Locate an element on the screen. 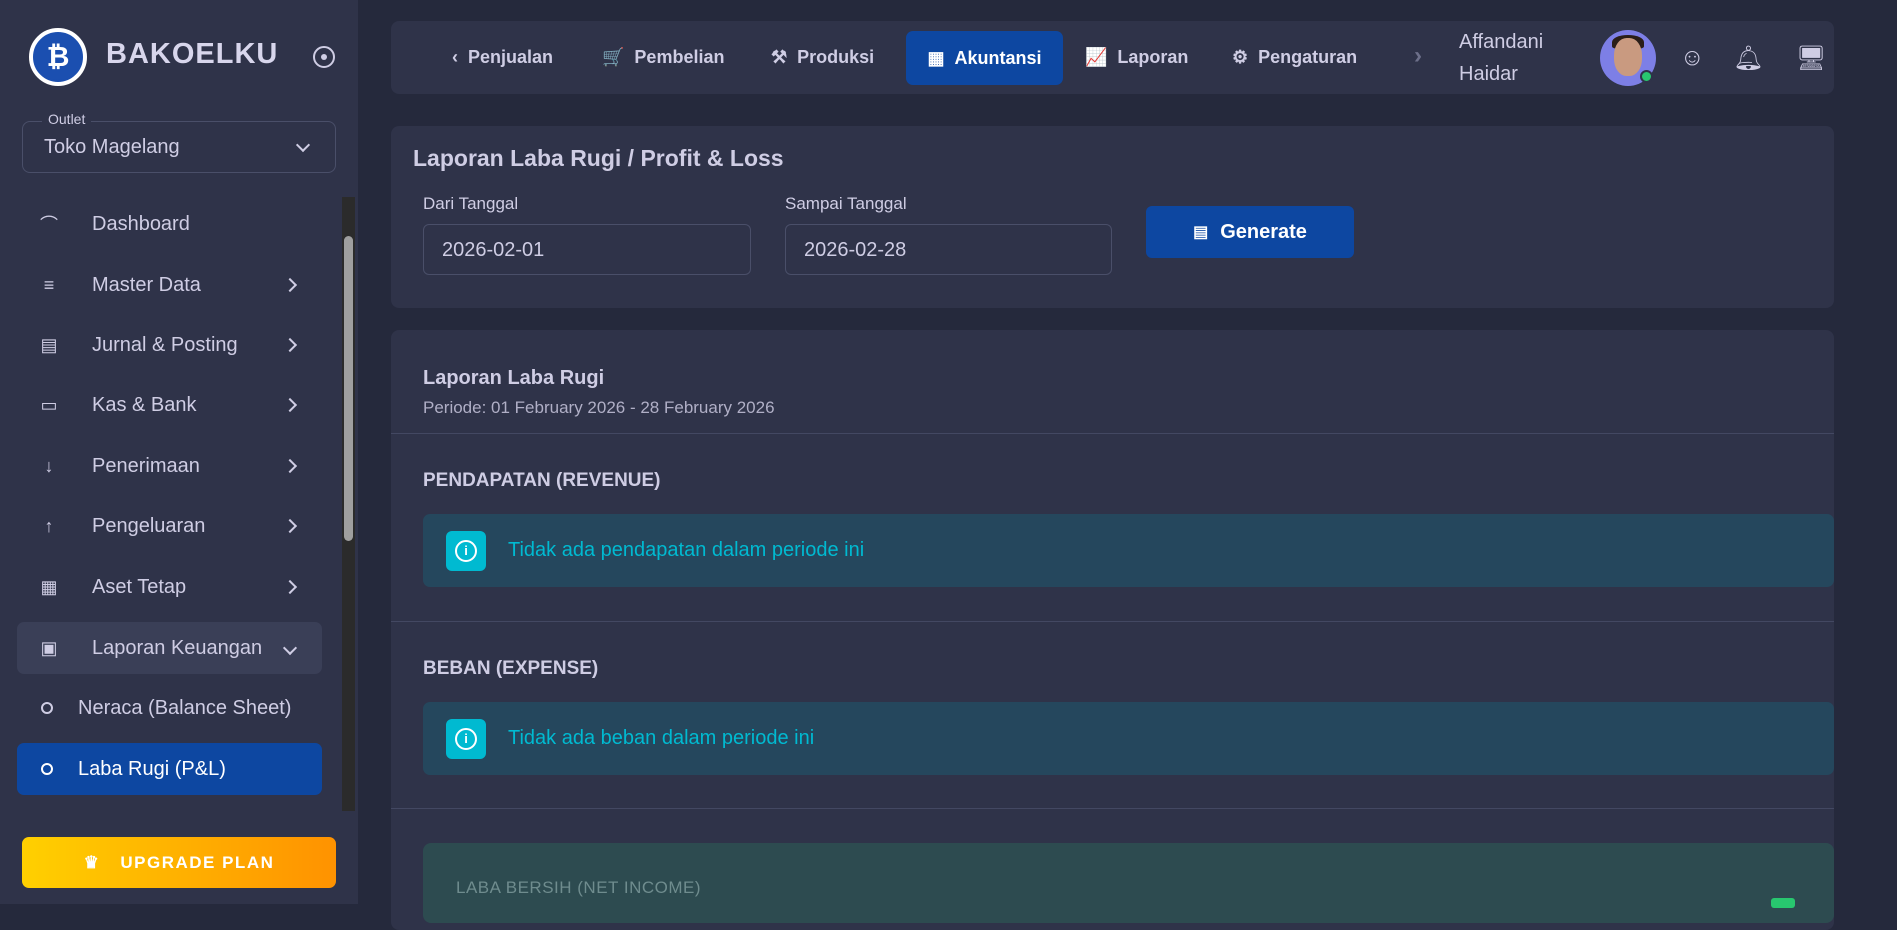 Image resolution: width=1897 pixels, height=930 pixels. nav-akuntansi: ▦ Akuntansi is located at coordinates (984, 58).